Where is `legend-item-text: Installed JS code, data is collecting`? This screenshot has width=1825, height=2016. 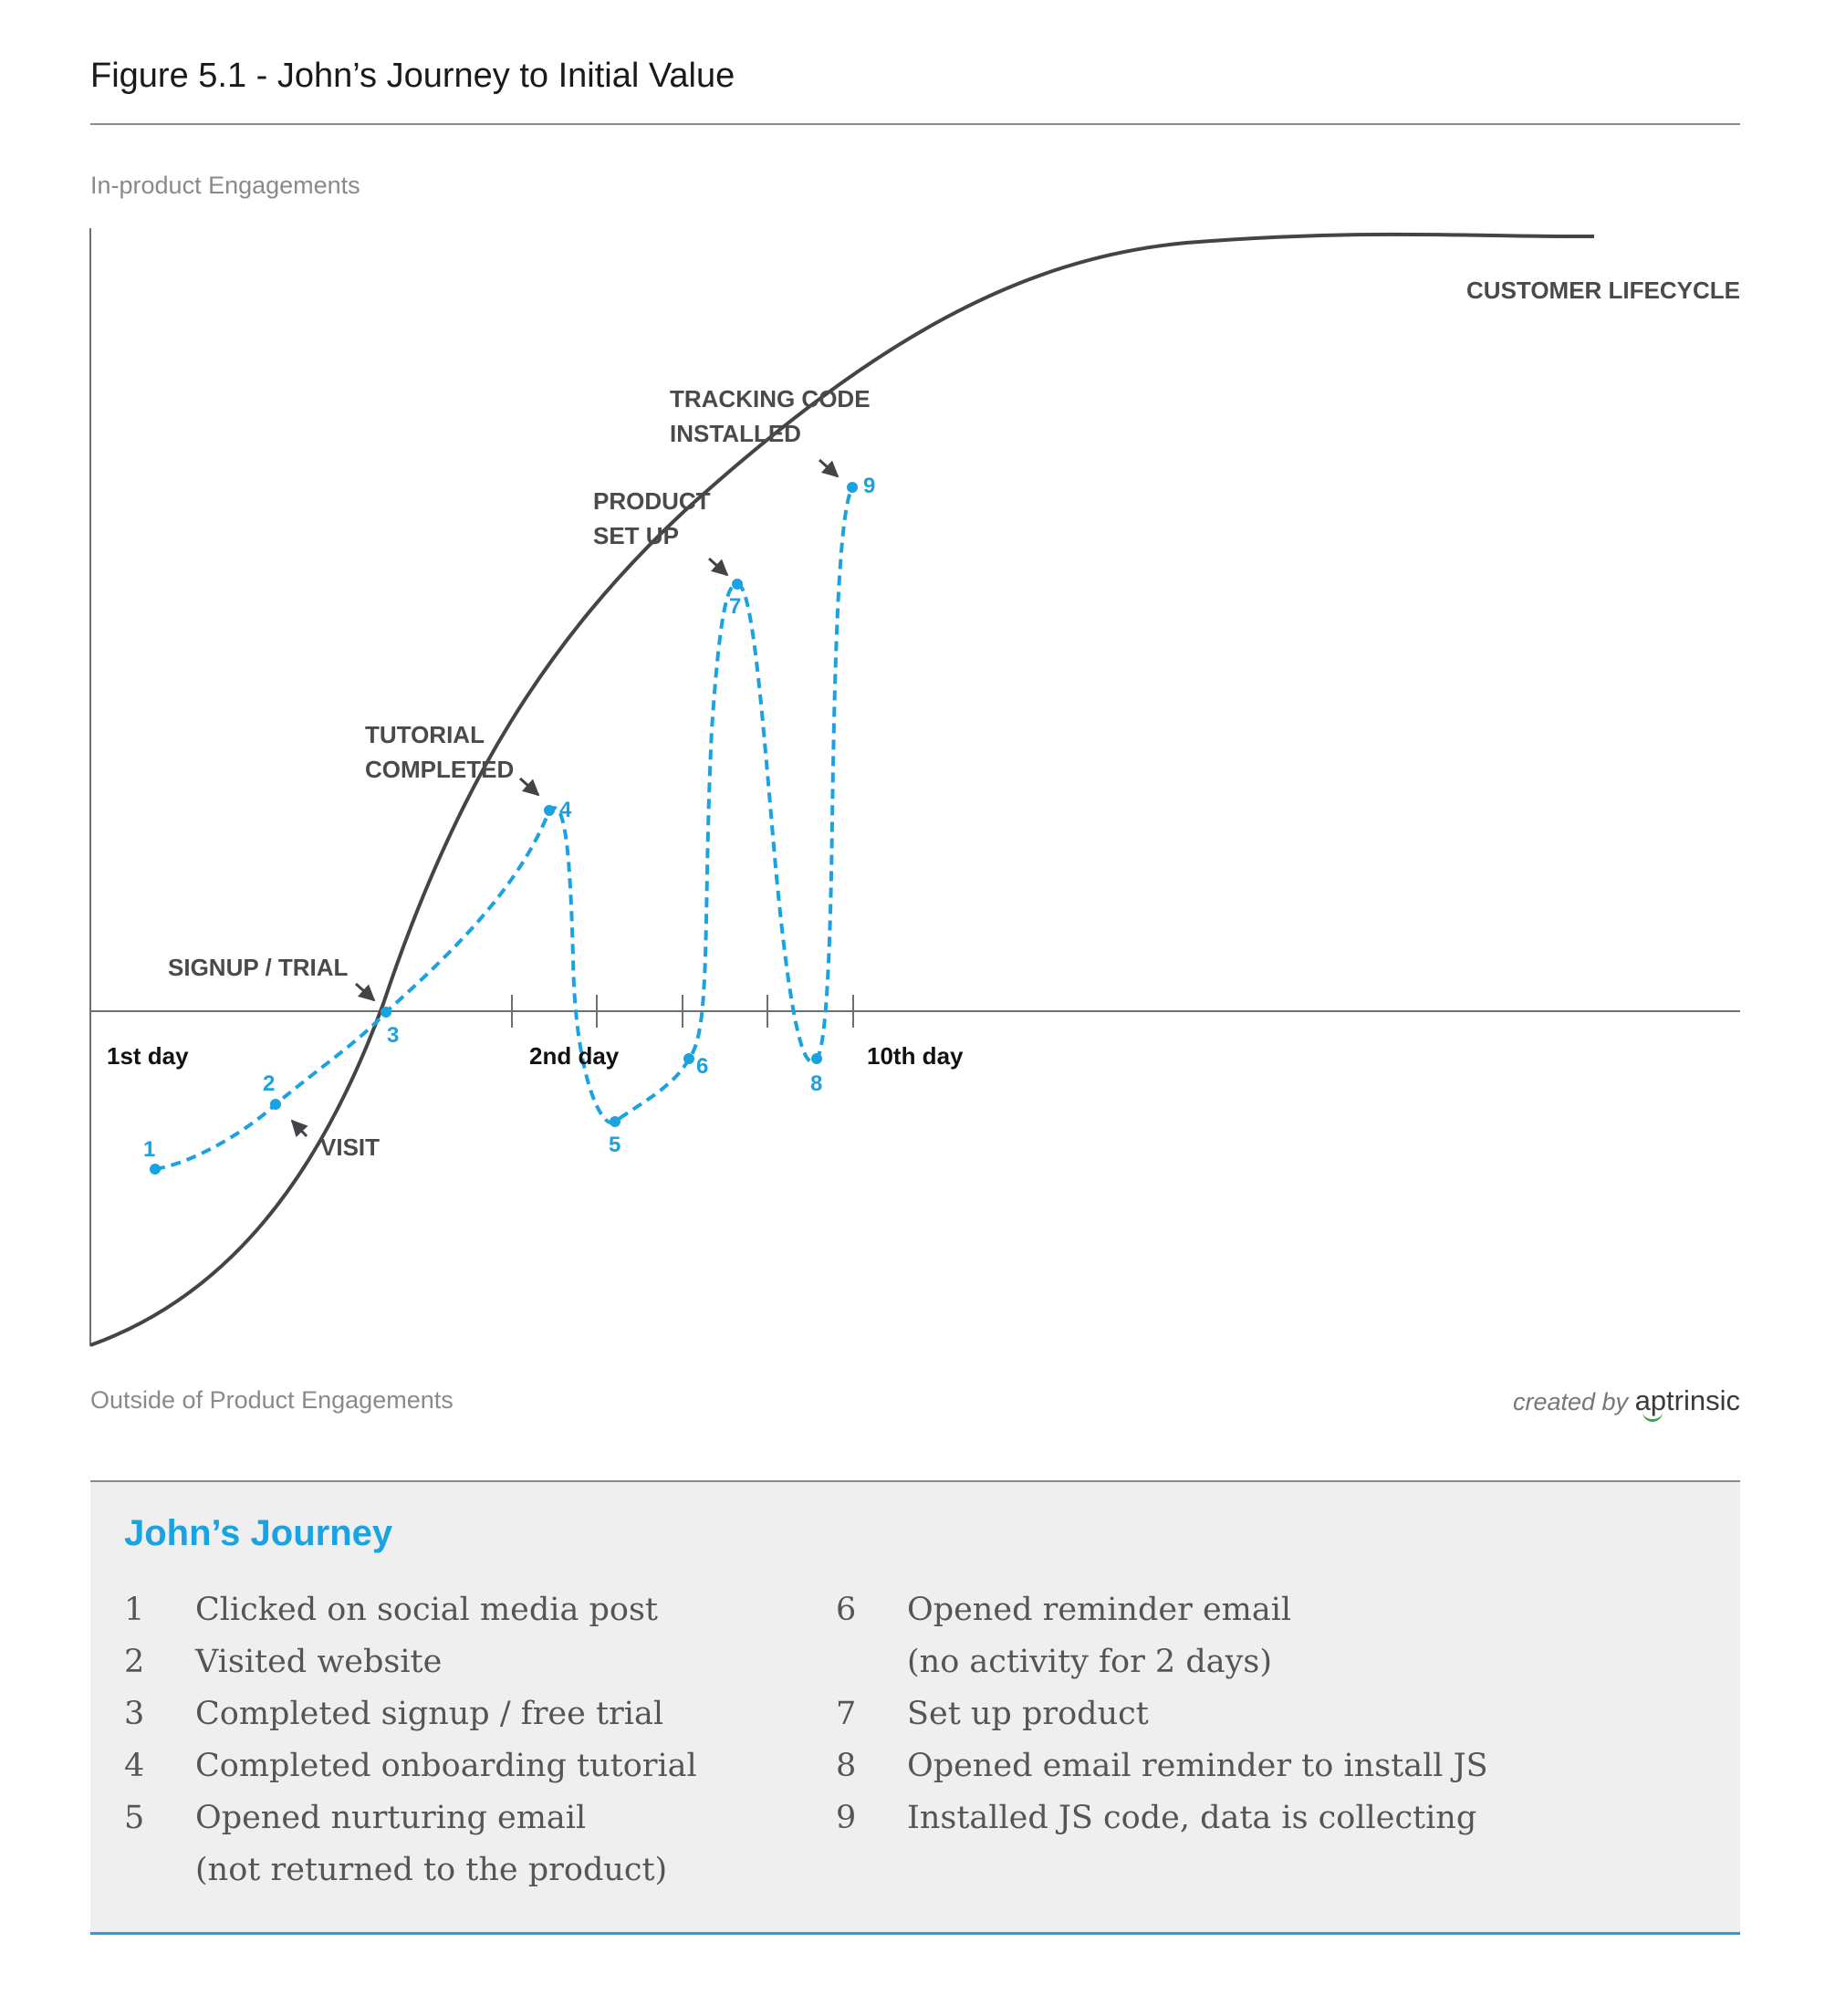
legend-item-text: Installed JS code, data is collecting is located at coordinates (1192, 1818).